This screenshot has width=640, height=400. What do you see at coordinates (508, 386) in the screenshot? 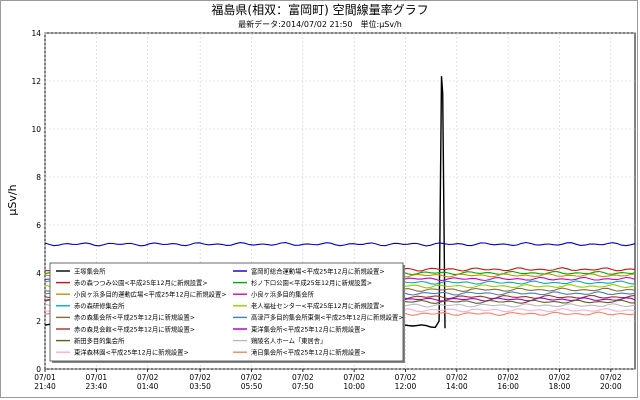
I see `x-tick-time: 16:00` at bounding box center [508, 386].